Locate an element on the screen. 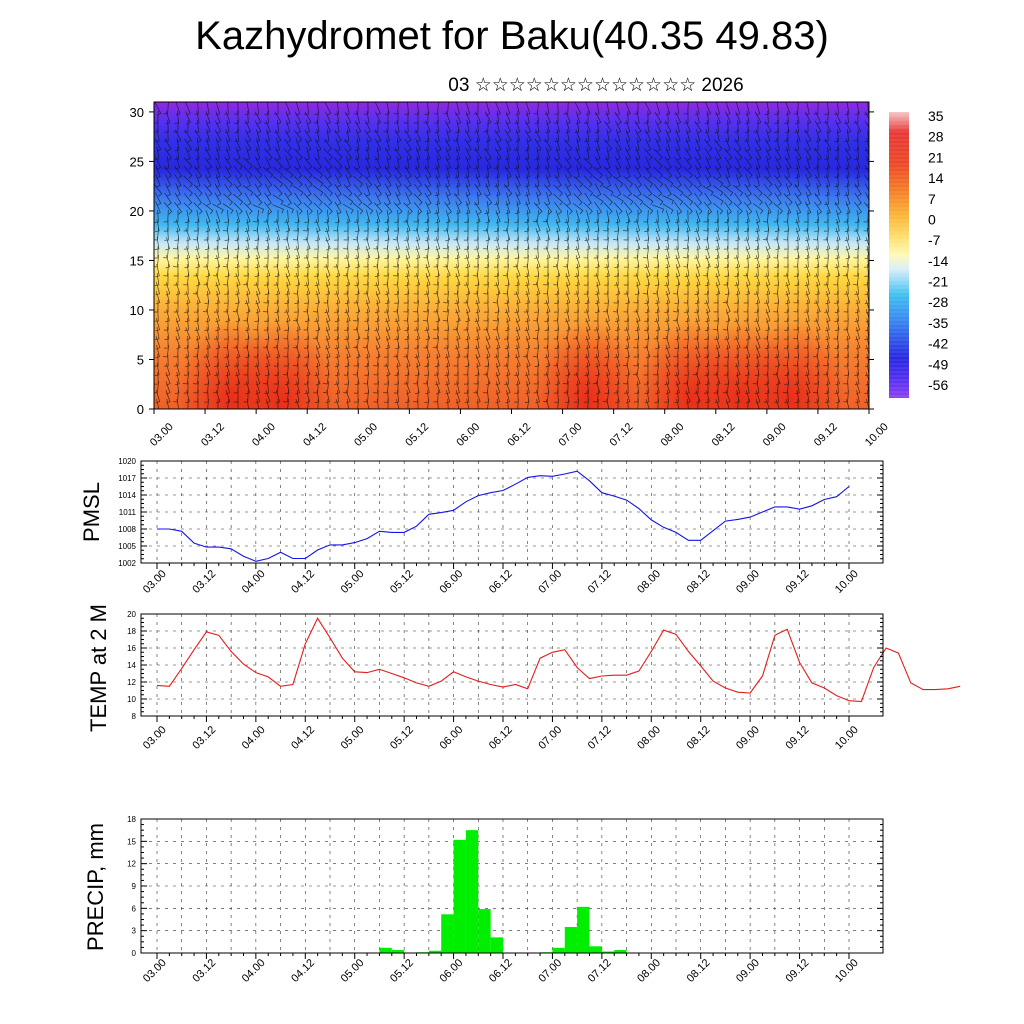  temp-y-tick-label: 18 is located at coordinates (131, 631).